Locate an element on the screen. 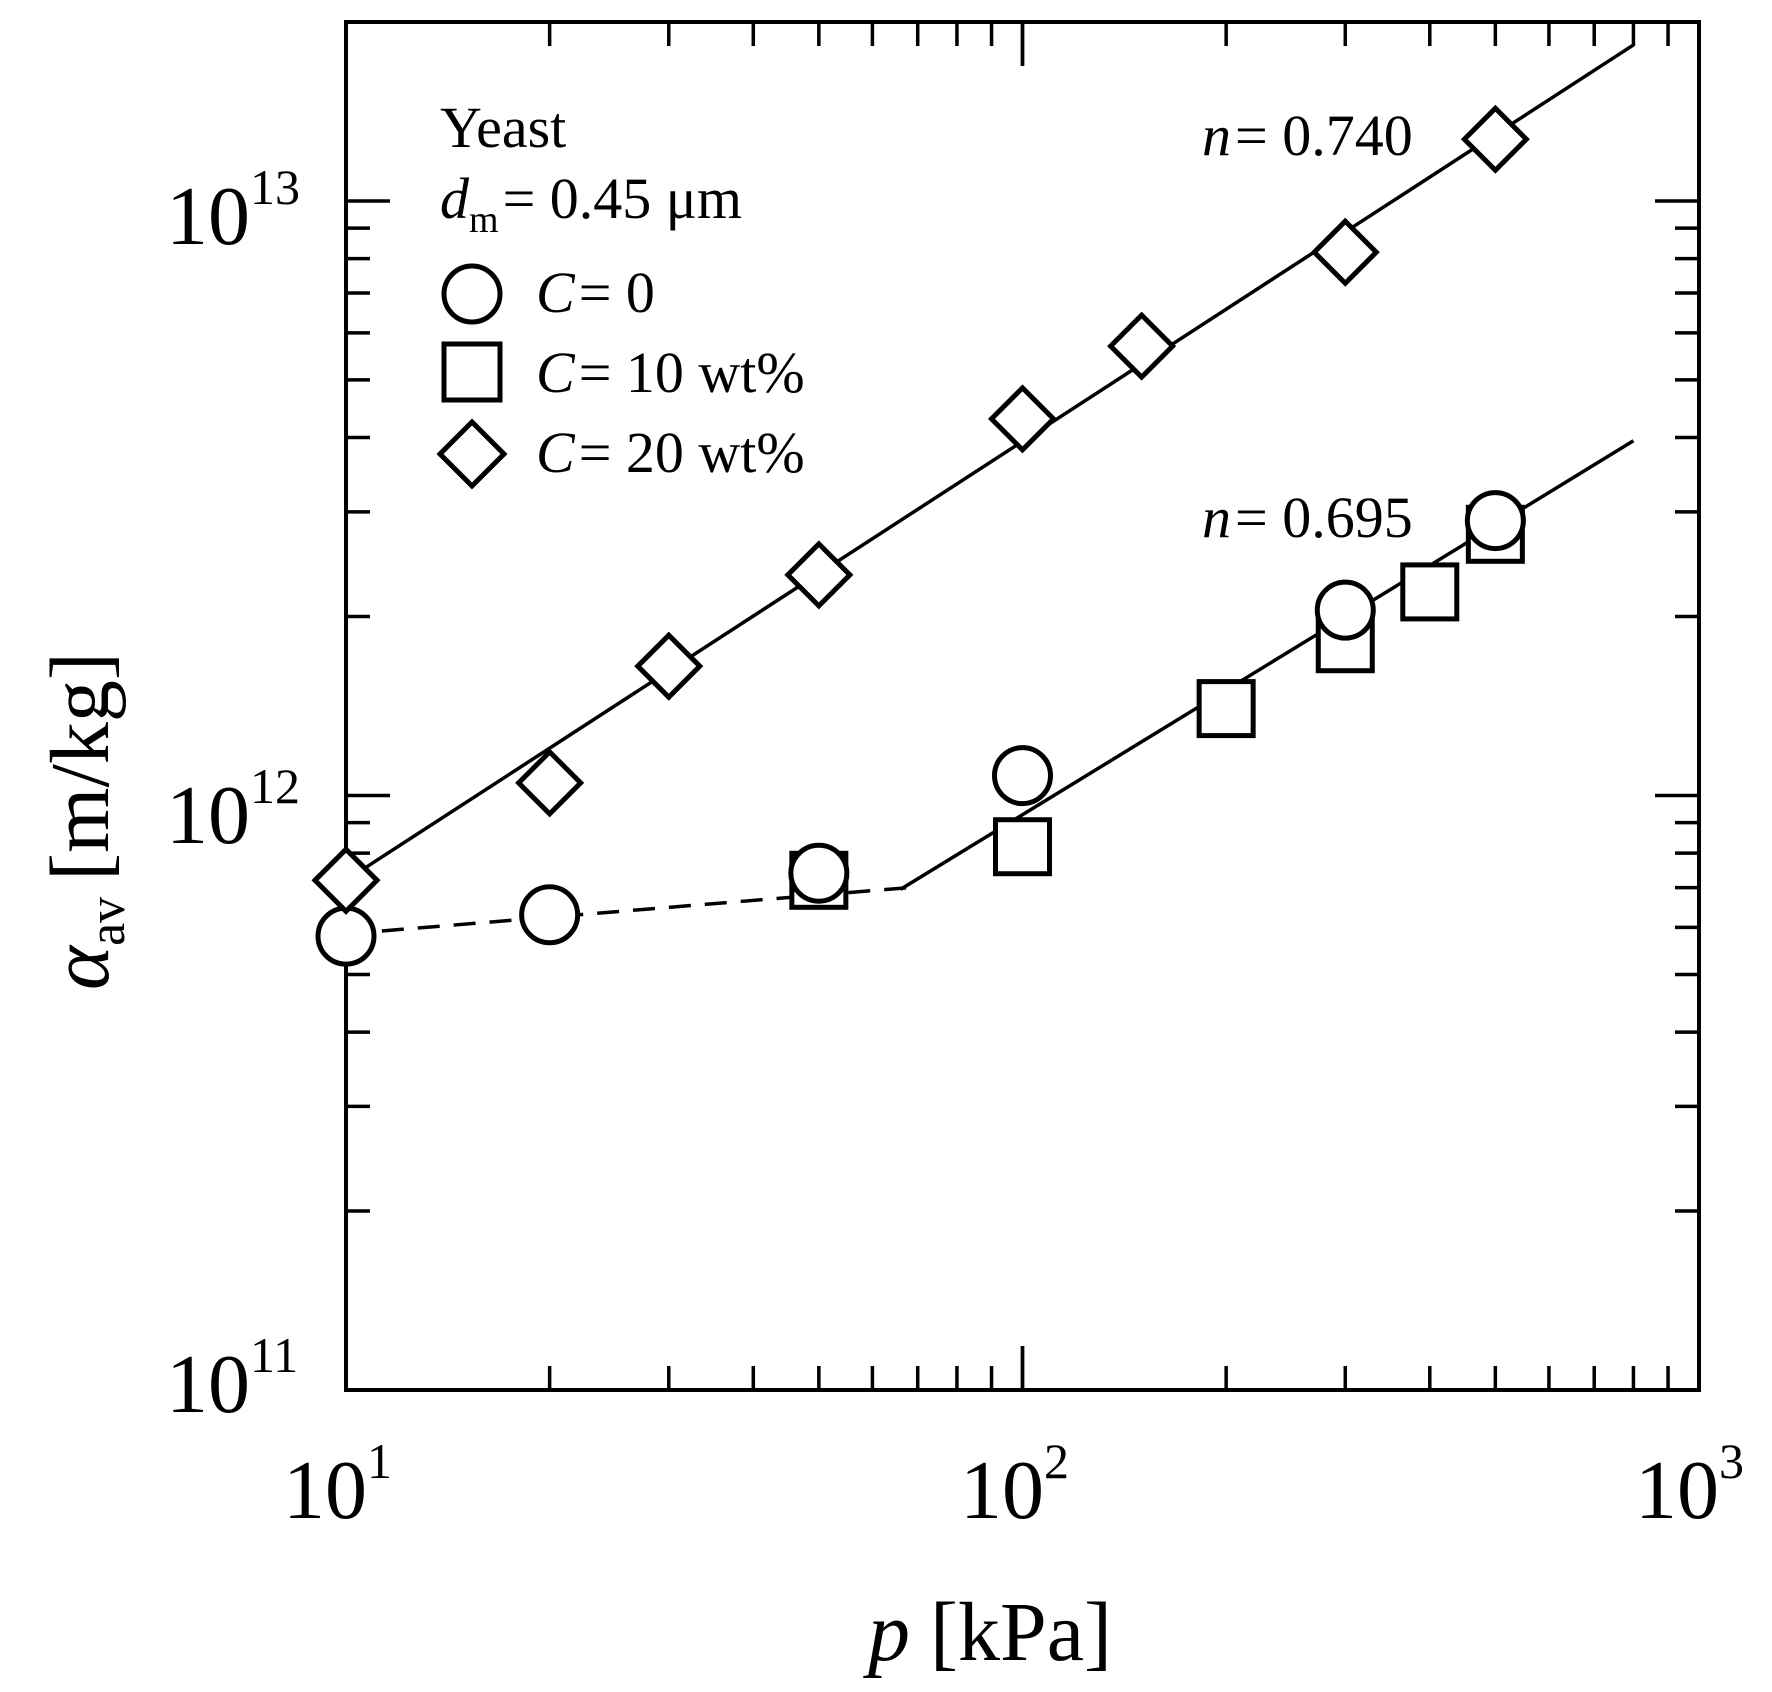 The height and width of the screenshot is (1692, 1772). x-axis-label: p [kPa] is located at coordinates (987, 1632).